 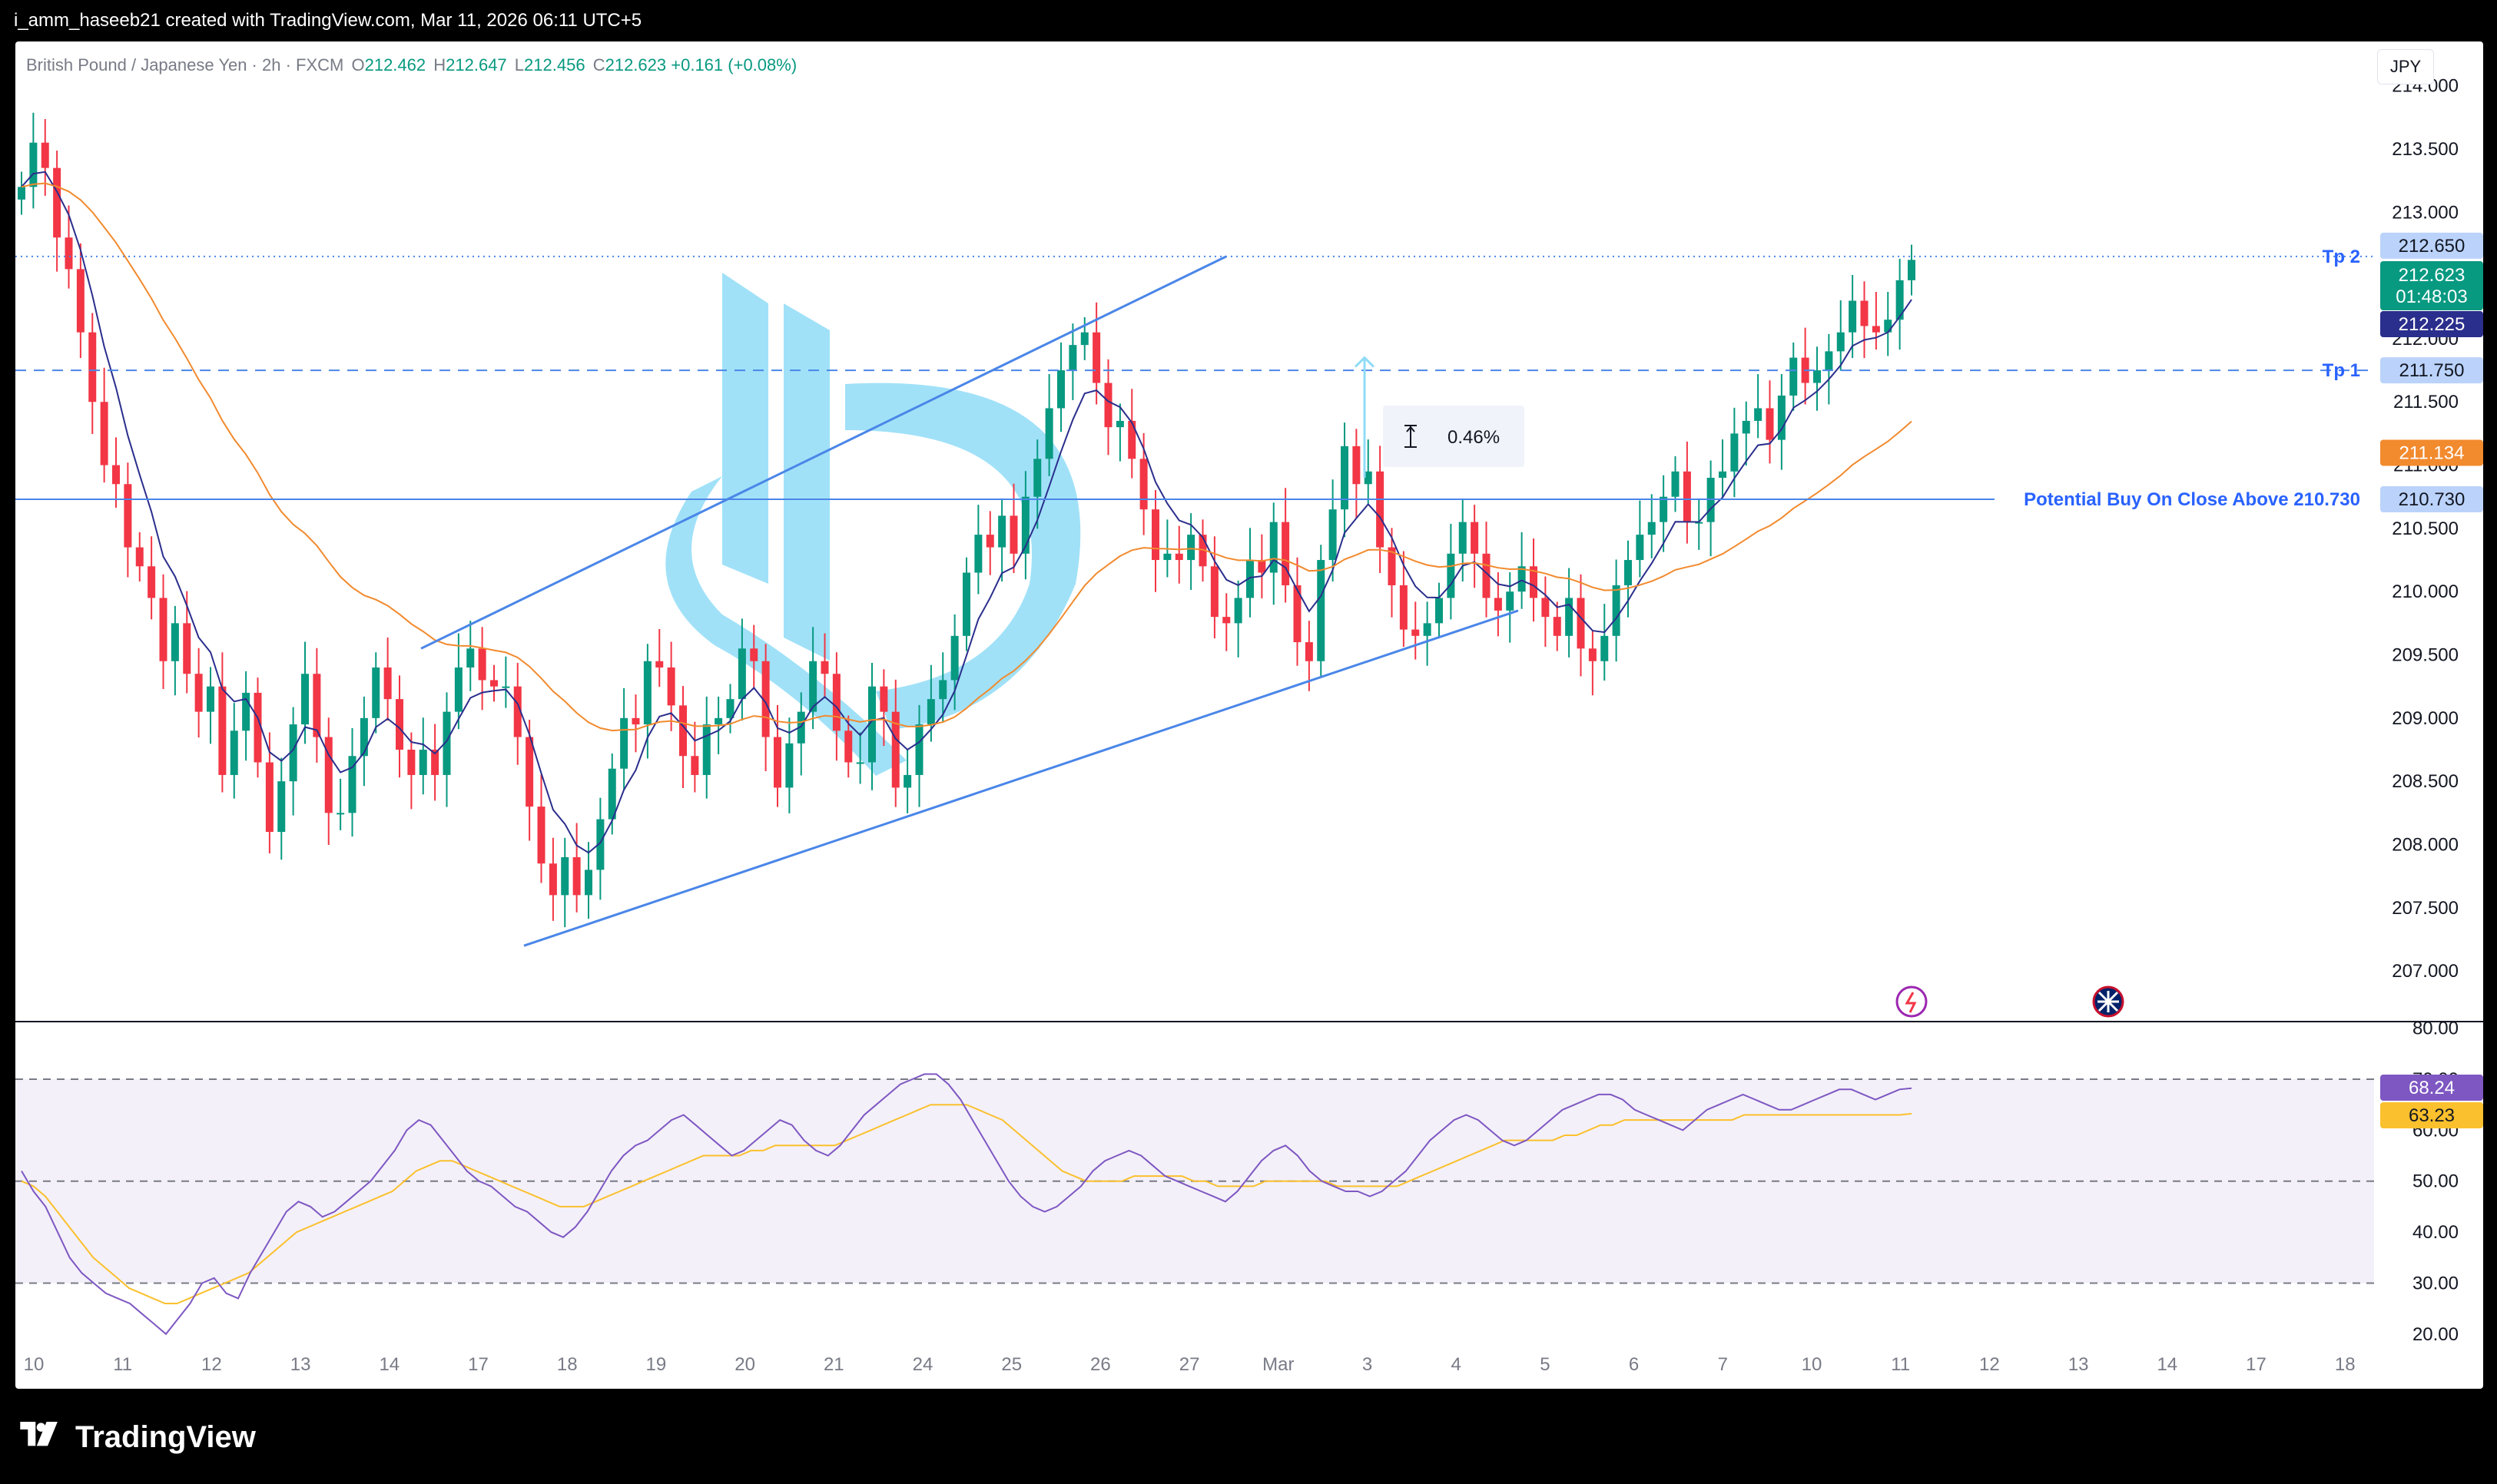 I want to click on trendline-upper, so click(x=823, y=452).